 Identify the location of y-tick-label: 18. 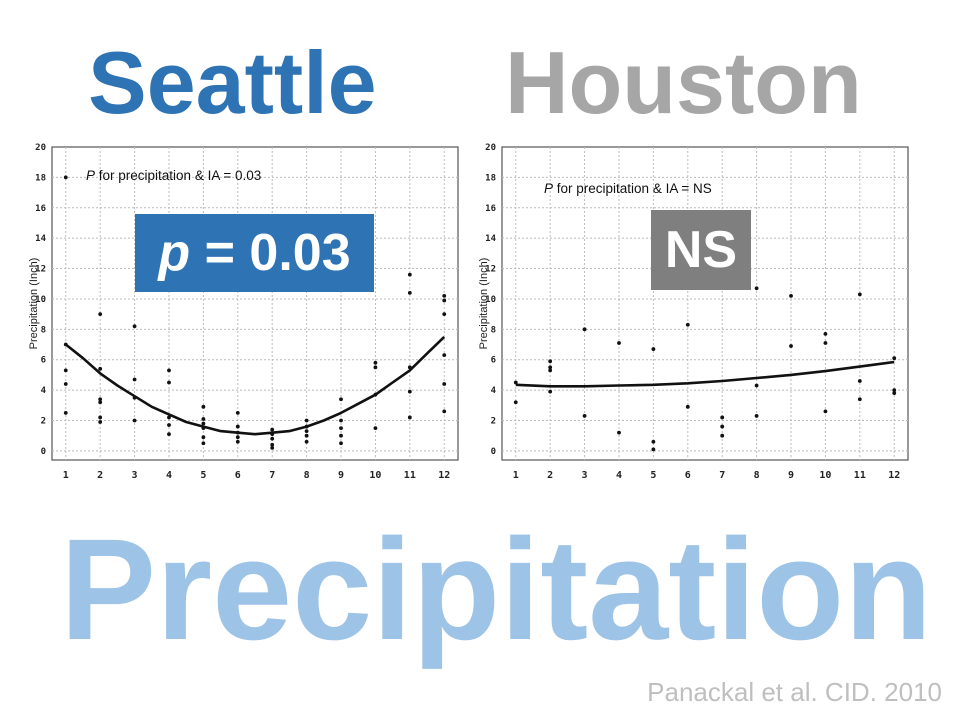
(40, 178).